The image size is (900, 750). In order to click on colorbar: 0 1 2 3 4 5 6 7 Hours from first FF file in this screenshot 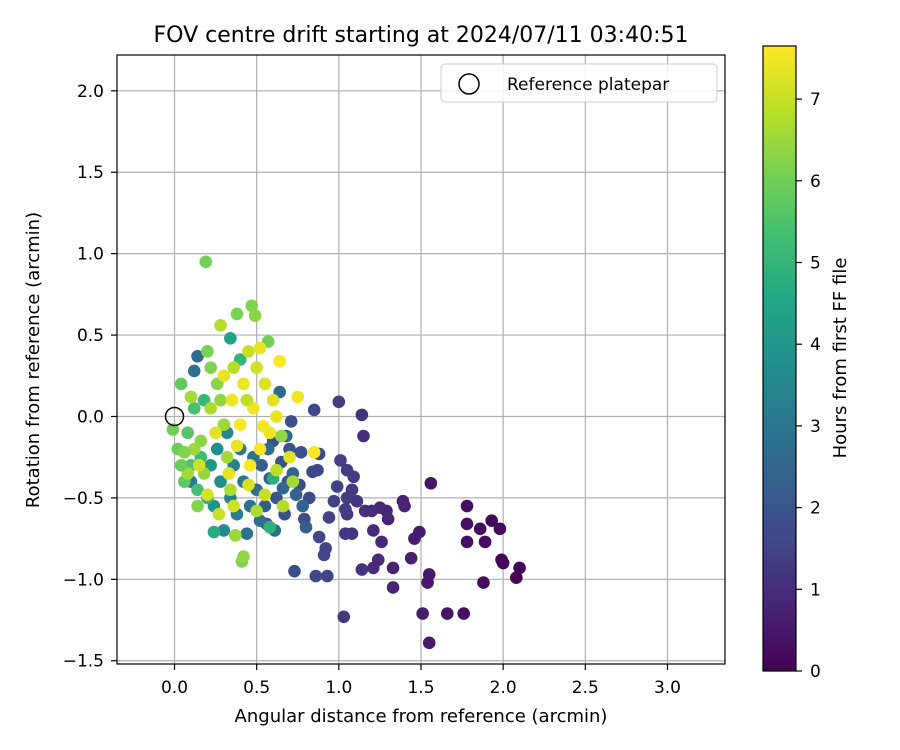, I will do `click(806, 363)`.